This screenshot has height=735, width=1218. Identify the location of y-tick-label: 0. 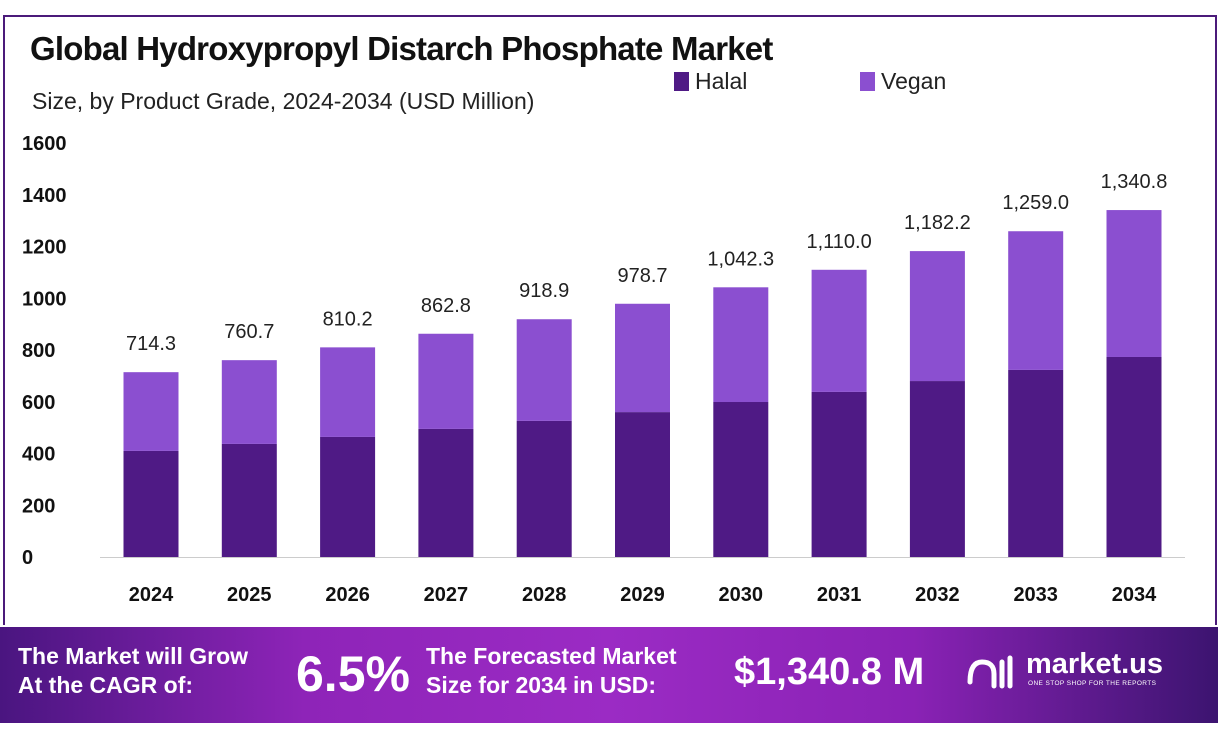
(27, 558).